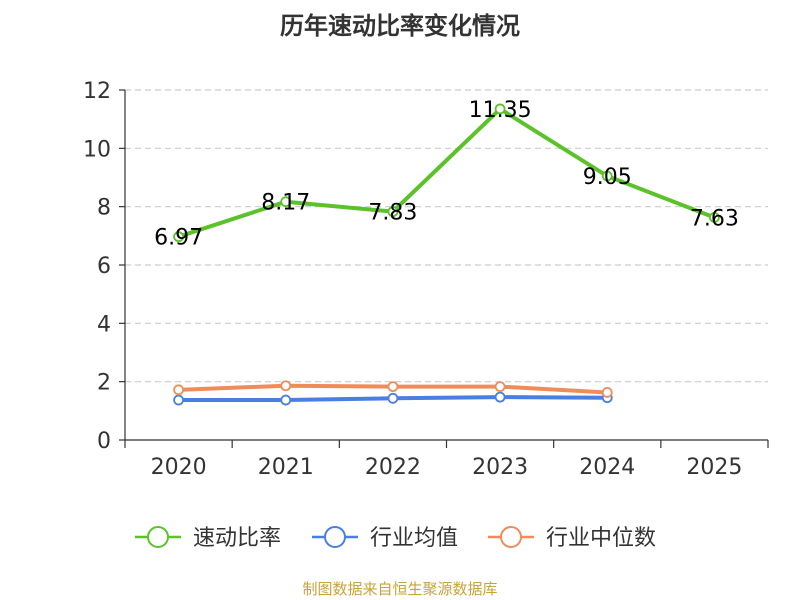  I want to click on x-tick-label: 2022, so click(393, 467).